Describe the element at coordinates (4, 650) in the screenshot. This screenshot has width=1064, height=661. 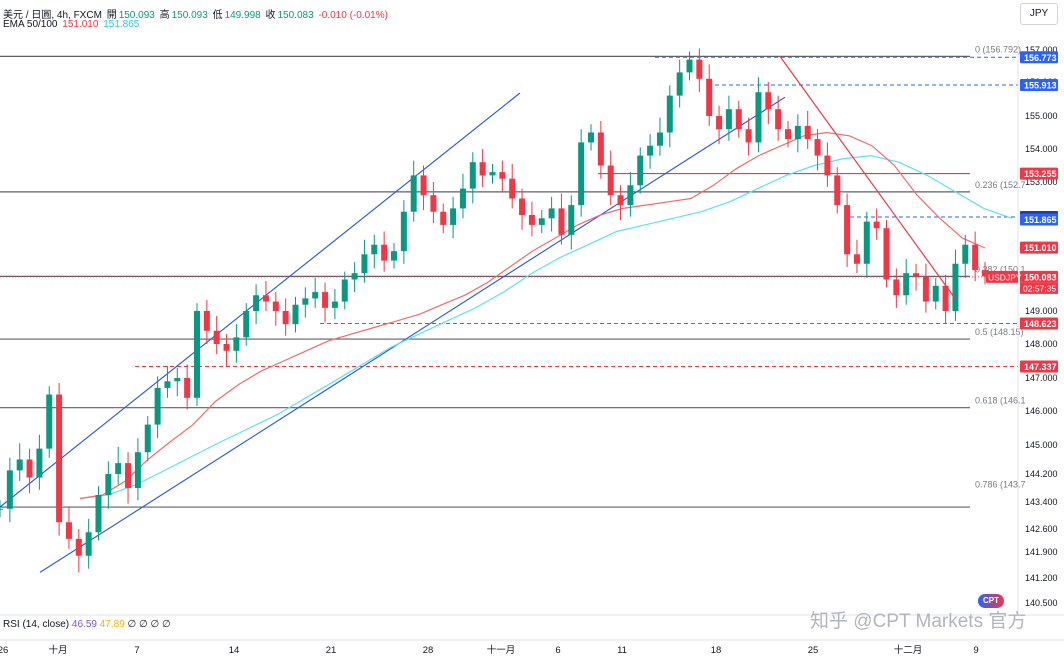
I see `time-tick-label: 26` at that location.